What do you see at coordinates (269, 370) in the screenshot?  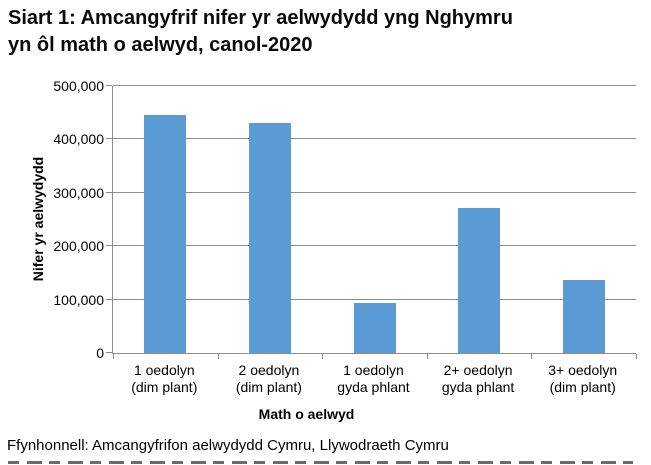 I see `x-category-label-line: 2 oedolyn` at bounding box center [269, 370].